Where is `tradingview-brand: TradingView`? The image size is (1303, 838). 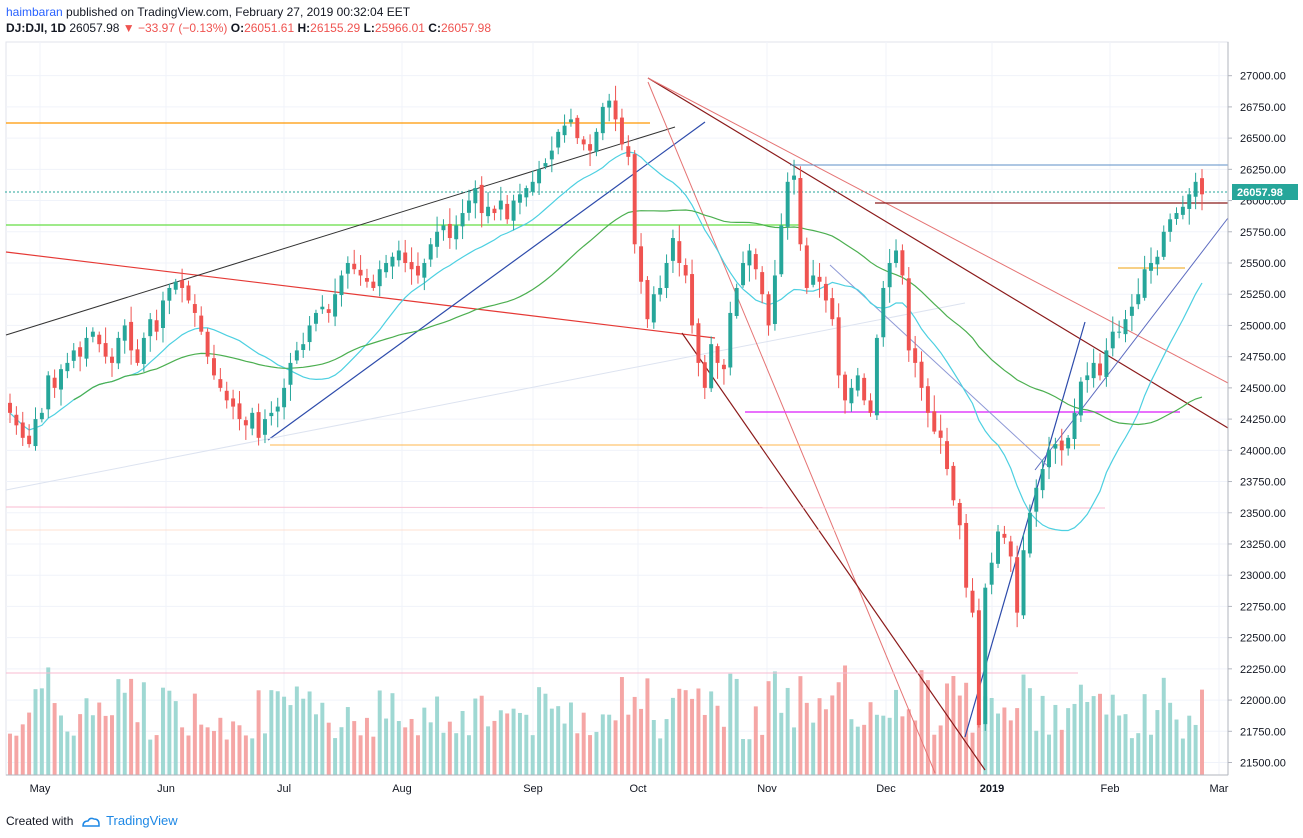 tradingview-brand: TradingView is located at coordinates (142, 820).